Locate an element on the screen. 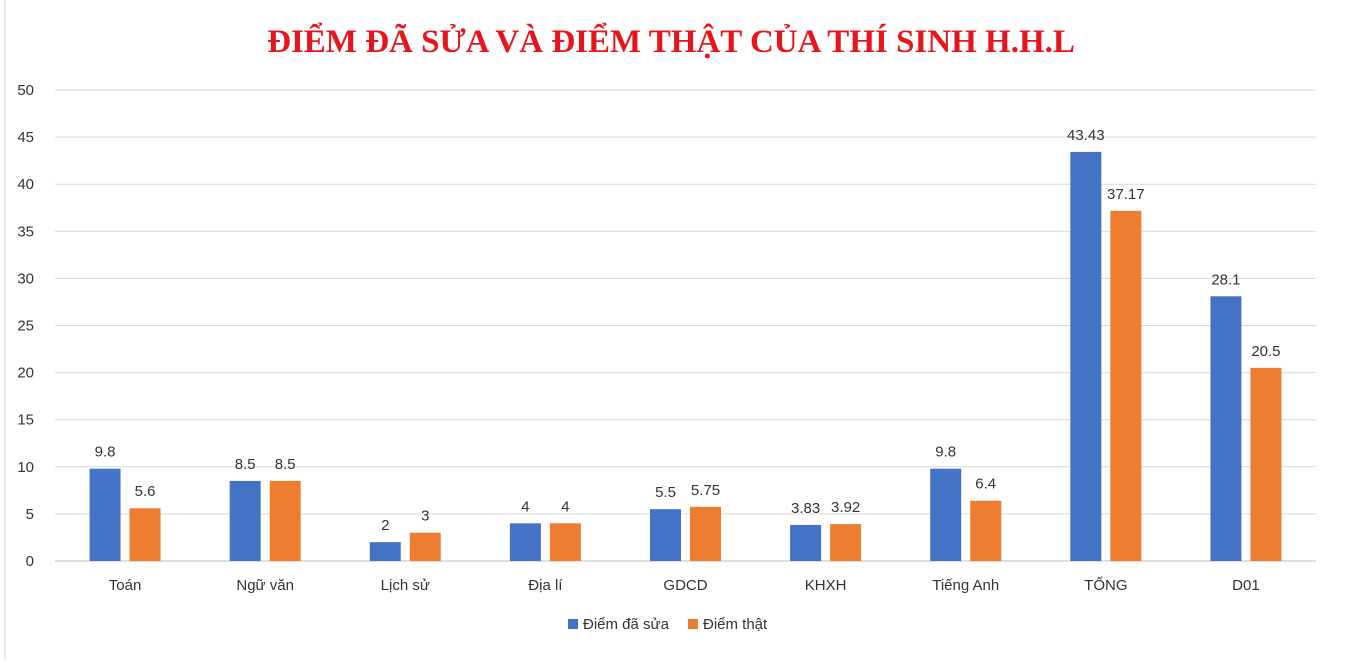  legend-label: Điểm thật is located at coordinates (735, 624).